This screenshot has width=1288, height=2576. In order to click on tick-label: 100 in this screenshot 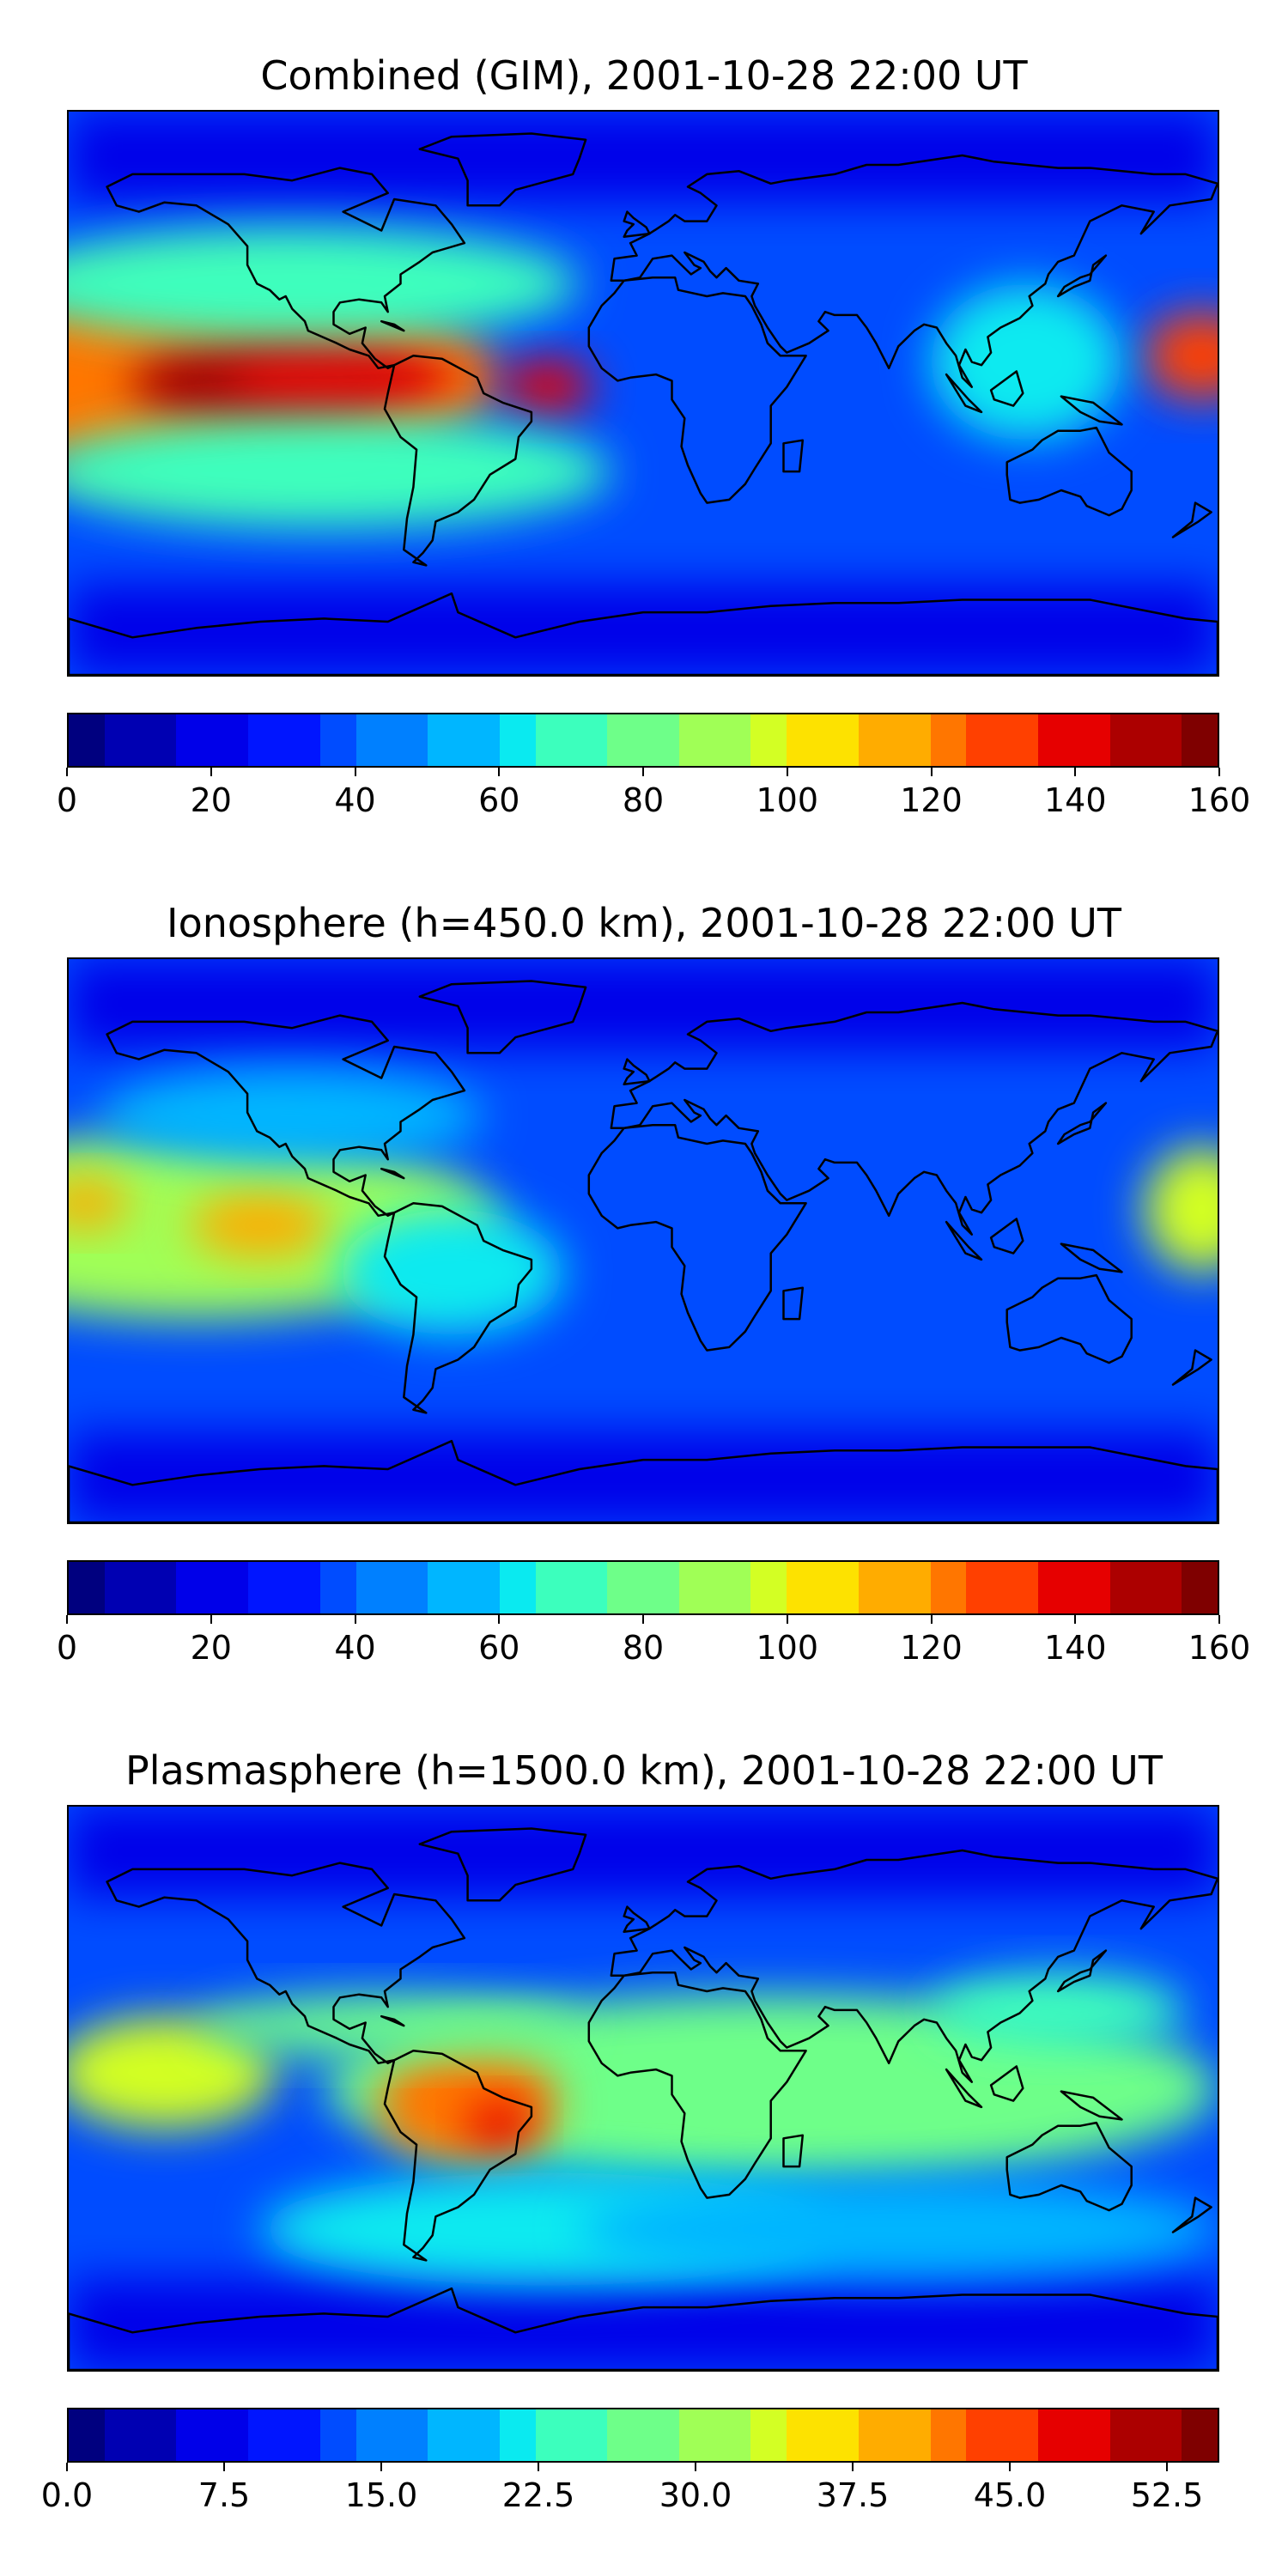, I will do `click(788, 800)`.